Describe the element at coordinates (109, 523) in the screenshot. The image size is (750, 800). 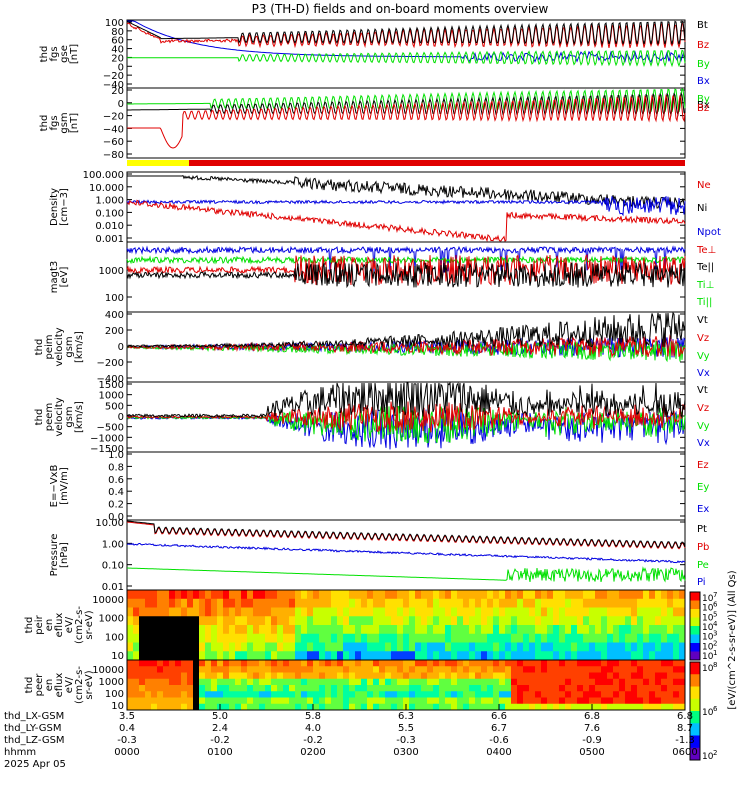
I see `y-tick-label: 10.00` at that location.